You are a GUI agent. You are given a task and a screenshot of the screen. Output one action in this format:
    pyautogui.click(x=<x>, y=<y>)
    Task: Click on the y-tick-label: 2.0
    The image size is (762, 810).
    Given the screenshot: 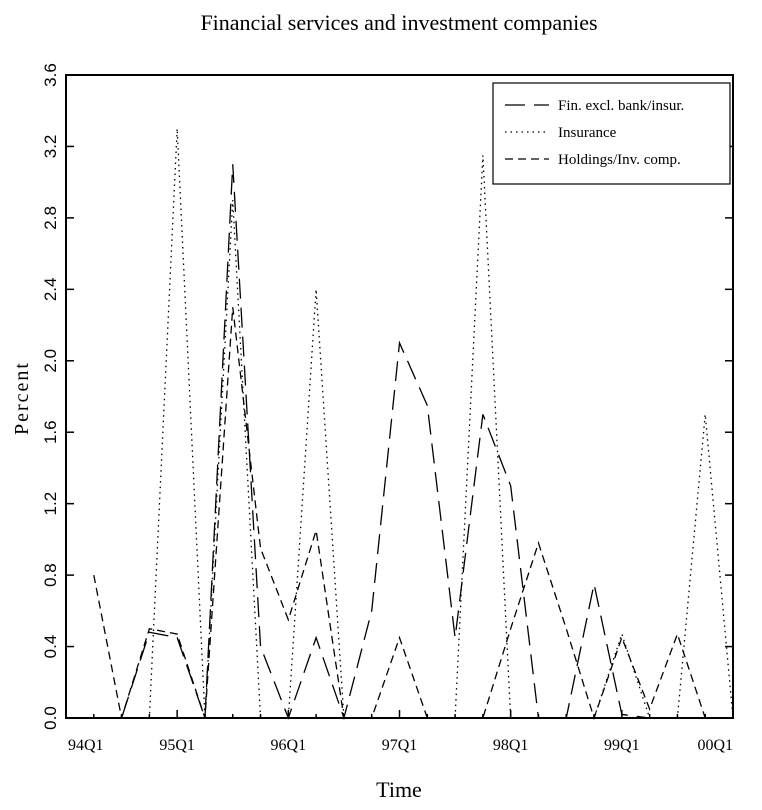 What is the action you would take?
    pyautogui.click(x=50, y=361)
    